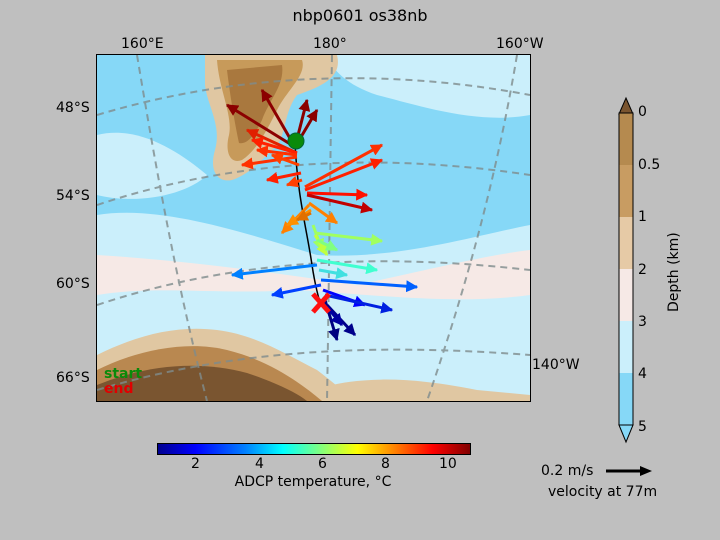 This screenshot has width=720, height=540. Describe the element at coordinates (520, 44) in the screenshot. I see `lon-label-160w: 160°W` at that location.